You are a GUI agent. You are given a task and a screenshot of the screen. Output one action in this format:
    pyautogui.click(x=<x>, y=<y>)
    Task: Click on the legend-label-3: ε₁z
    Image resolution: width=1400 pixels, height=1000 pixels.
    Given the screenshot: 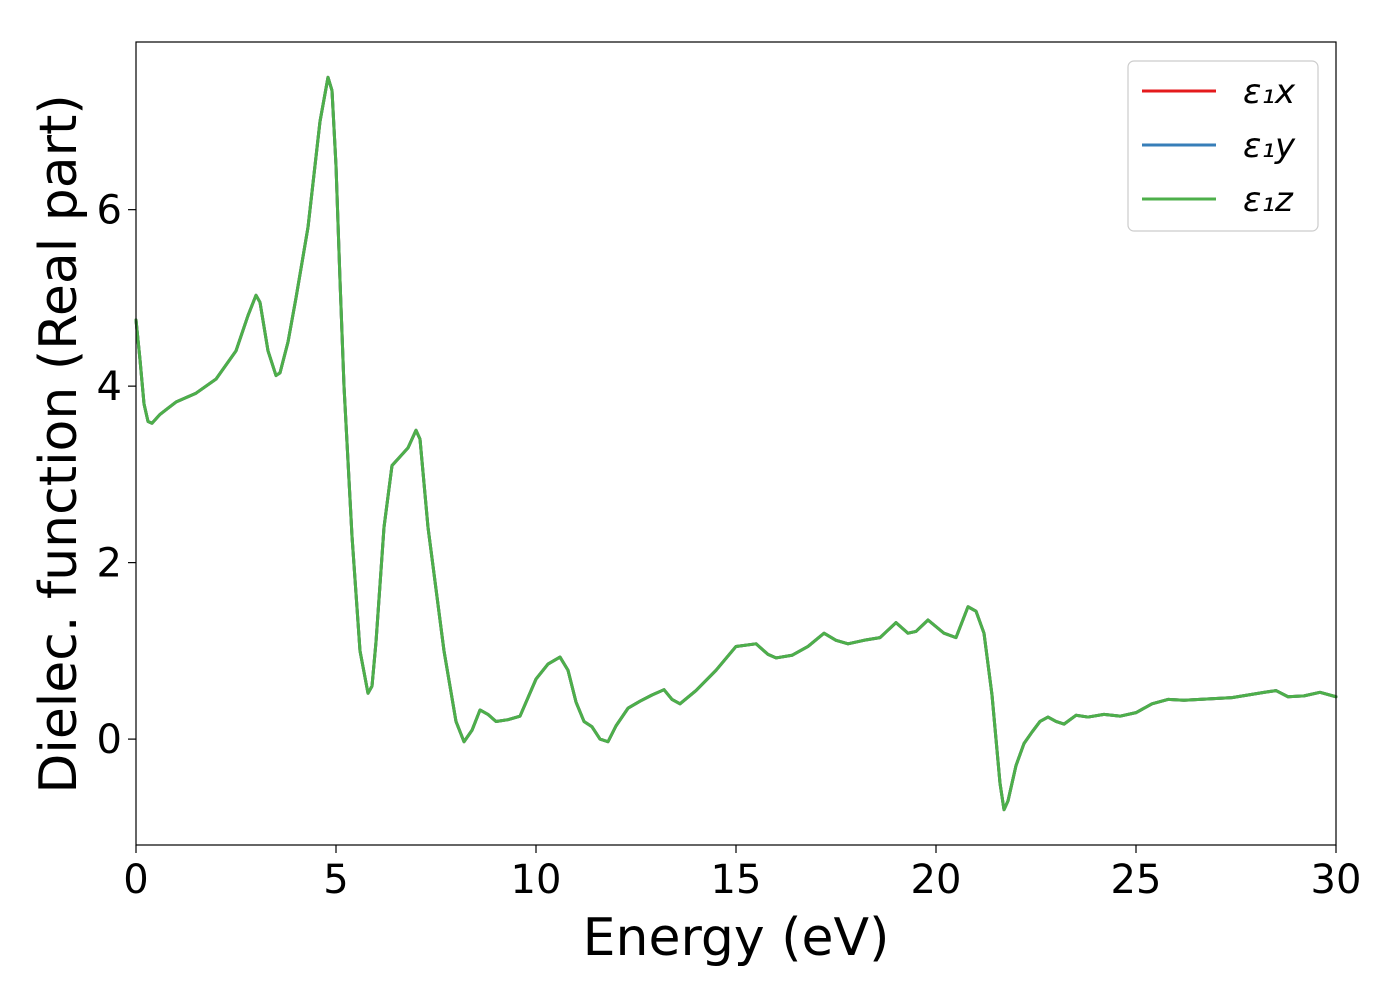 What is the action you would take?
    pyautogui.click(x=1268, y=200)
    